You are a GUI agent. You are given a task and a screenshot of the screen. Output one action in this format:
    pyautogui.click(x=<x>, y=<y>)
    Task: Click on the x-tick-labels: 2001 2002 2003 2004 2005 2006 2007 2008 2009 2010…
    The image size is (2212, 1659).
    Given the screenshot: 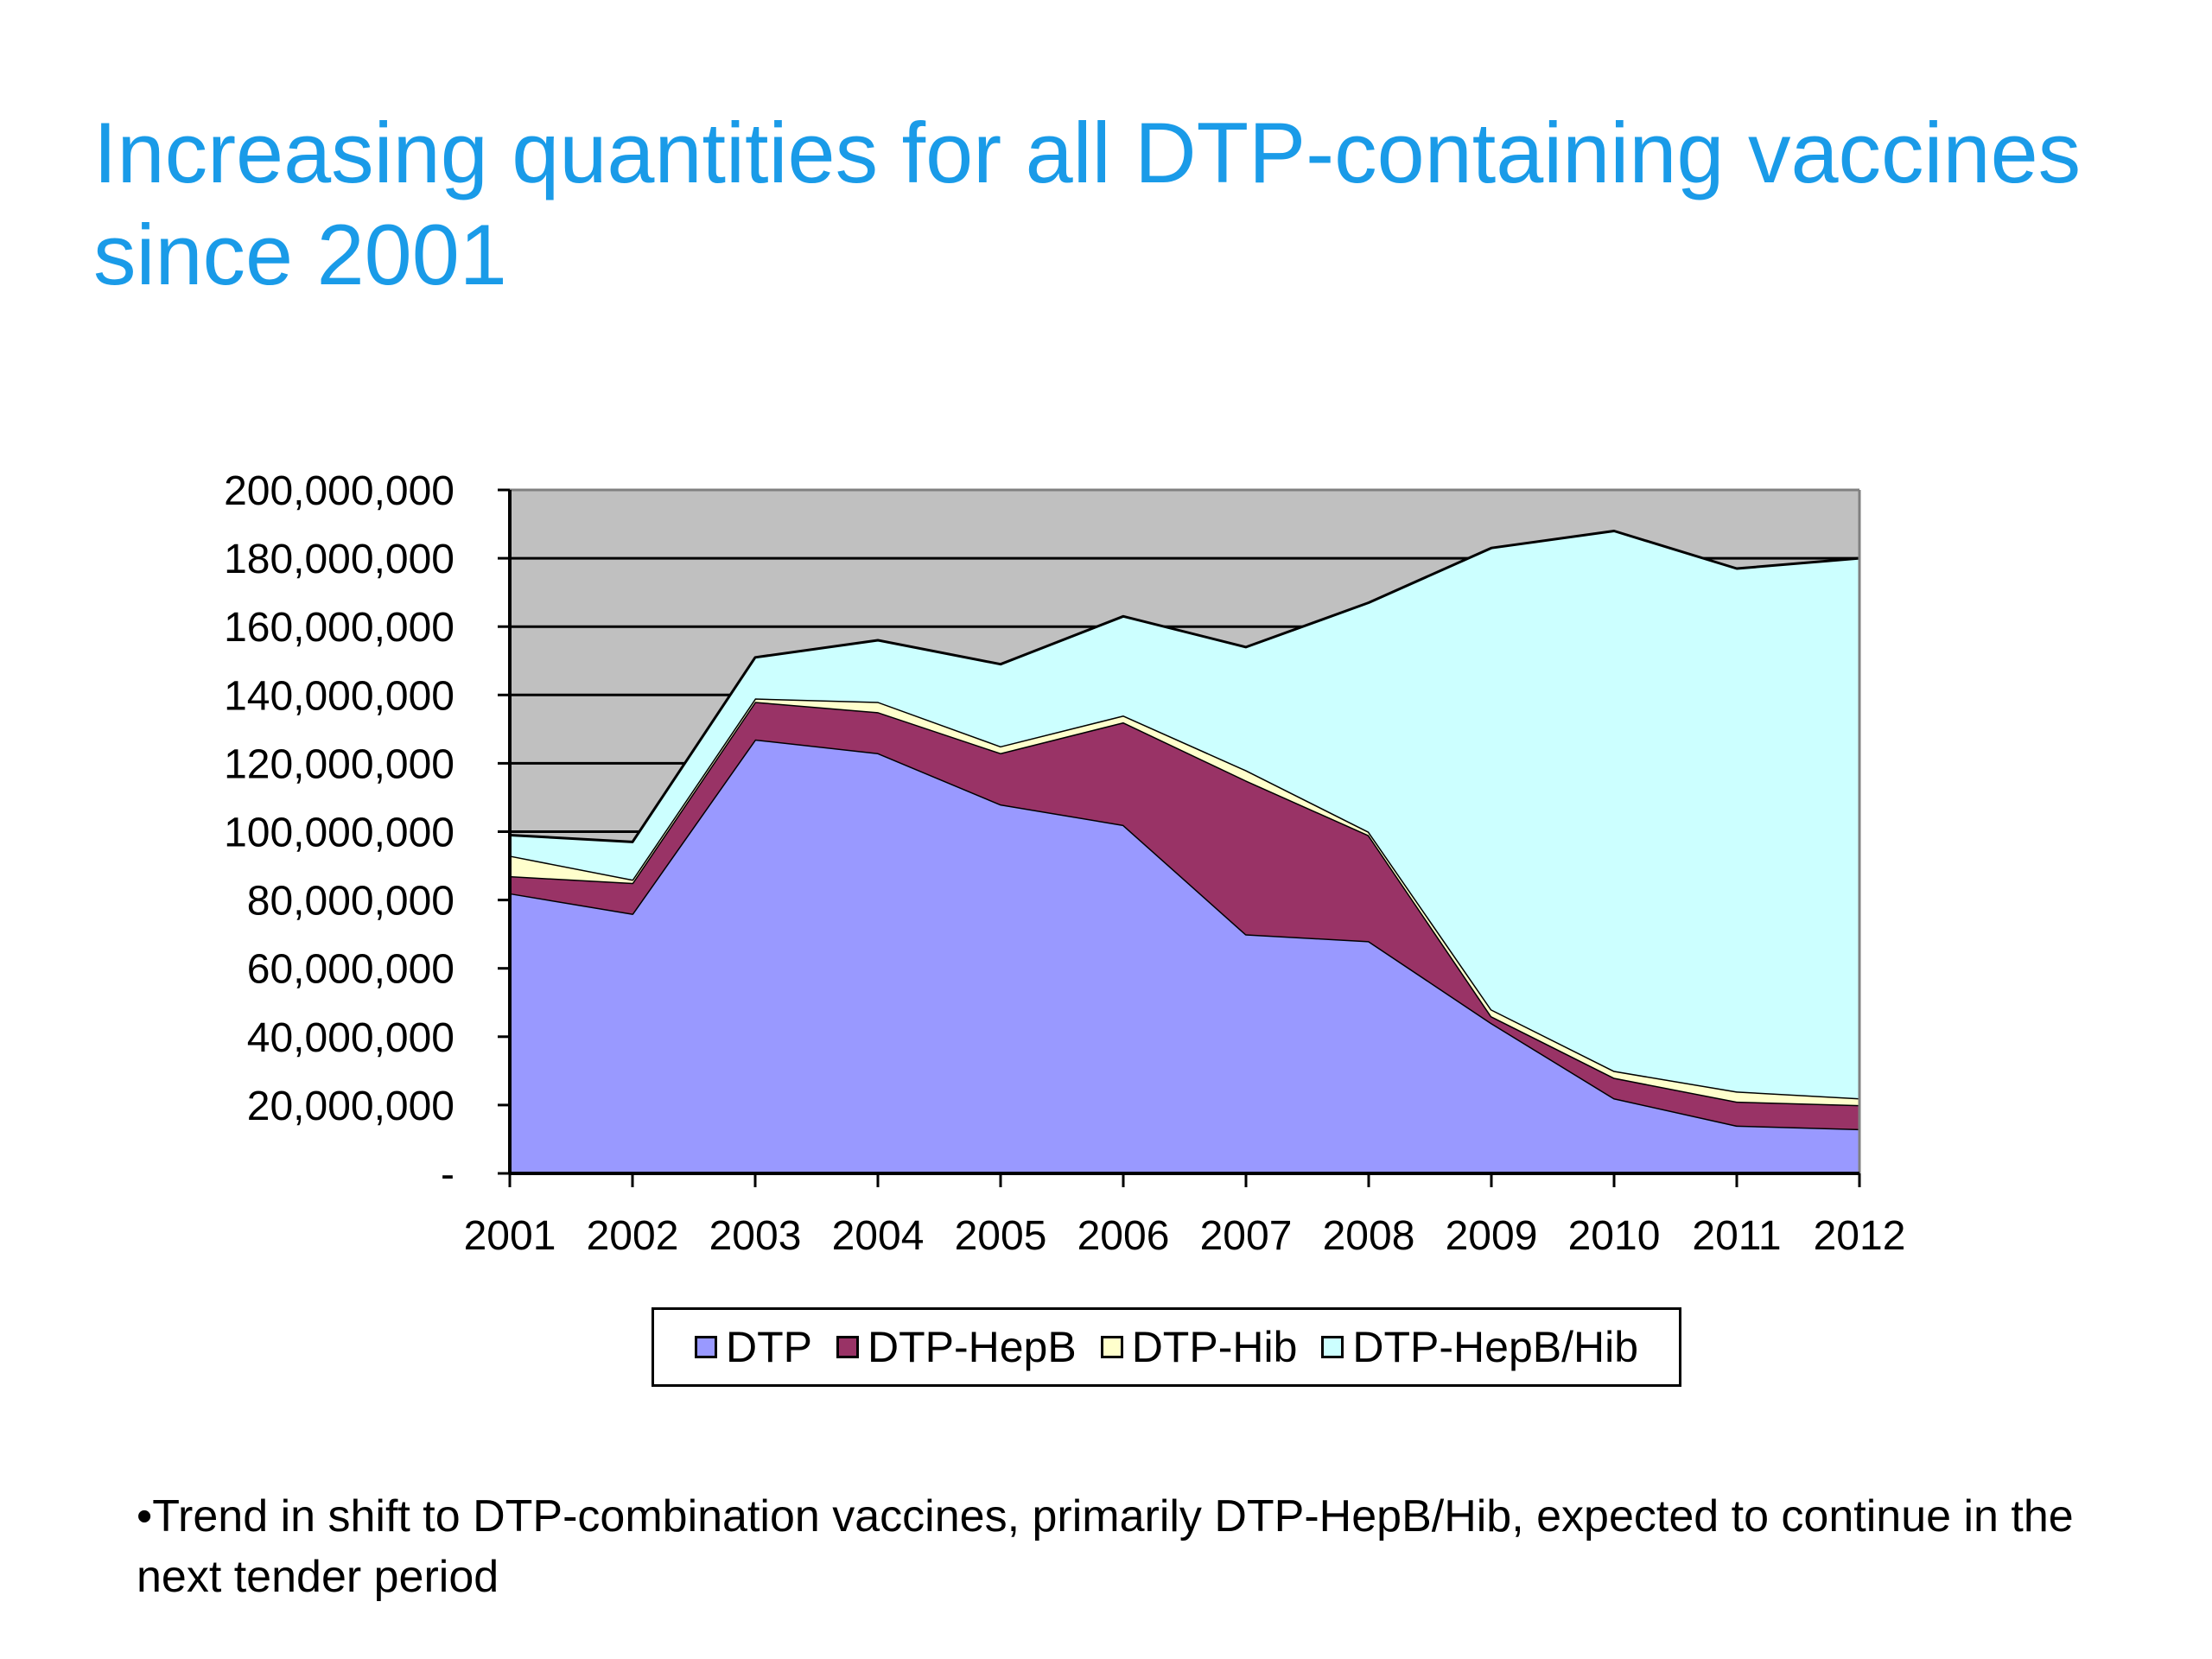 What is the action you would take?
    pyautogui.click(x=1185, y=1236)
    